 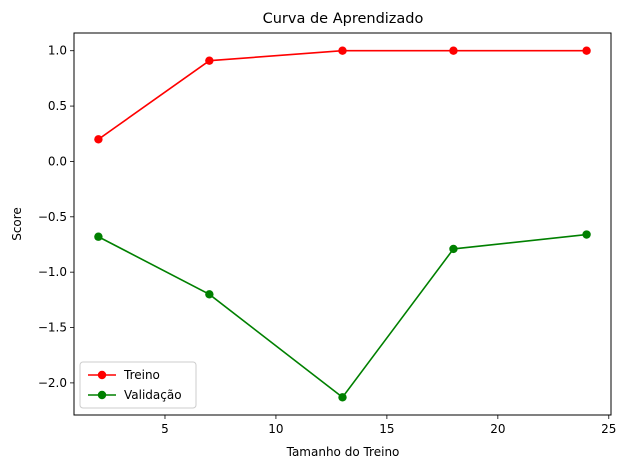 I want to click on x-tick-label: 10, so click(x=275, y=429).